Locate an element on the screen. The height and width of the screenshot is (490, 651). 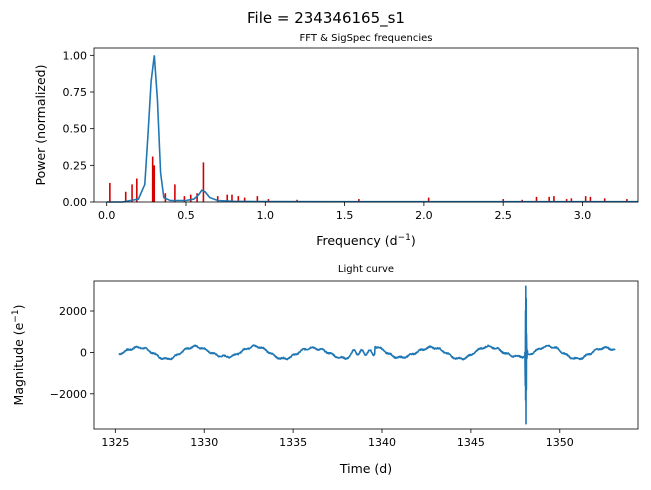
fft-xlabel-superscript: −1 is located at coordinates (404, 238).